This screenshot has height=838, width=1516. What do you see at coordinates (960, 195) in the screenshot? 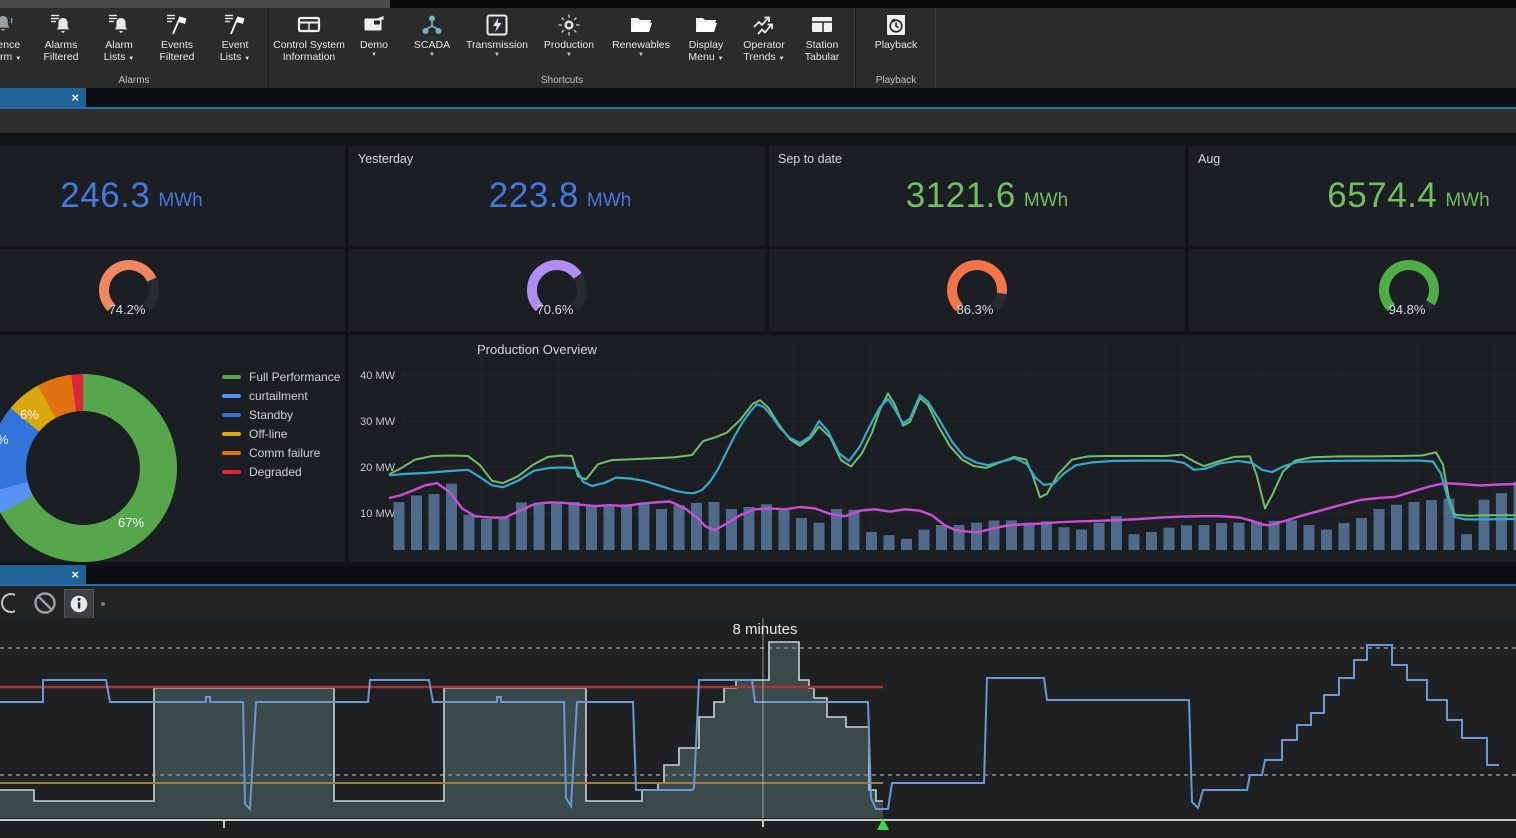
I see `kpi-value: 3121.6` at bounding box center [960, 195].